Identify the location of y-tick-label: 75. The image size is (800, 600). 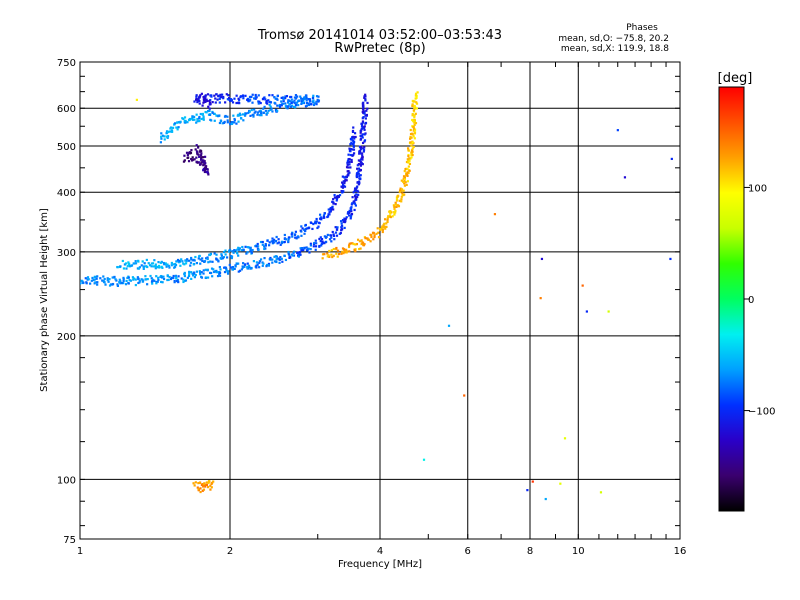
(69, 540).